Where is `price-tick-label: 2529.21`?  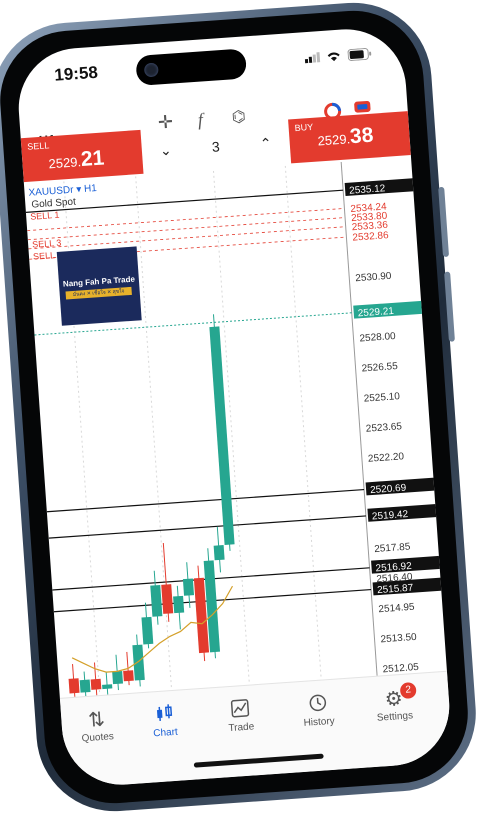
price-tick-label: 2529.21 is located at coordinates (375, 313).